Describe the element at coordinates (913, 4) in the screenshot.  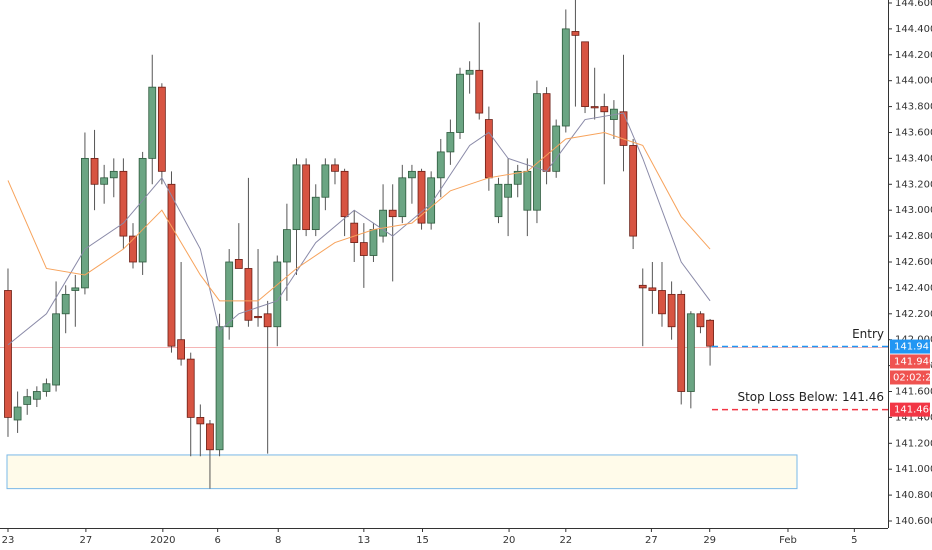
I see `y-tick-label: 144.600` at that location.